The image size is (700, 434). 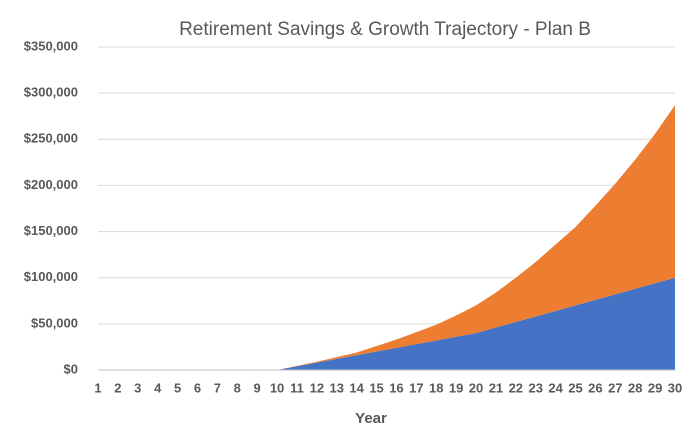 What do you see at coordinates (51, 92) in the screenshot?
I see `y-tick-label: $300,000` at bounding box center [51, 92].